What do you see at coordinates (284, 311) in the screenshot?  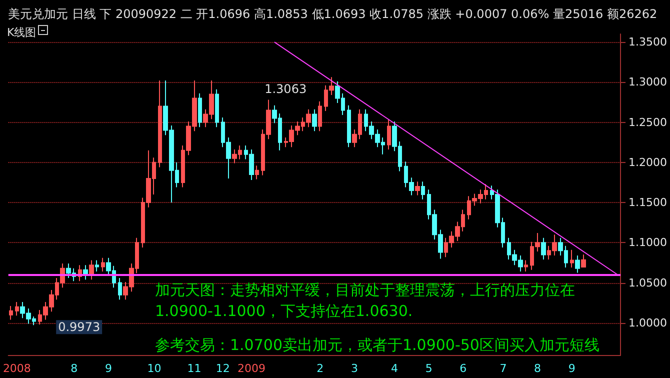 I see `annotation: 1.0900-1.1000，下支持位在1.0630.` at bounding box center [284, 311].